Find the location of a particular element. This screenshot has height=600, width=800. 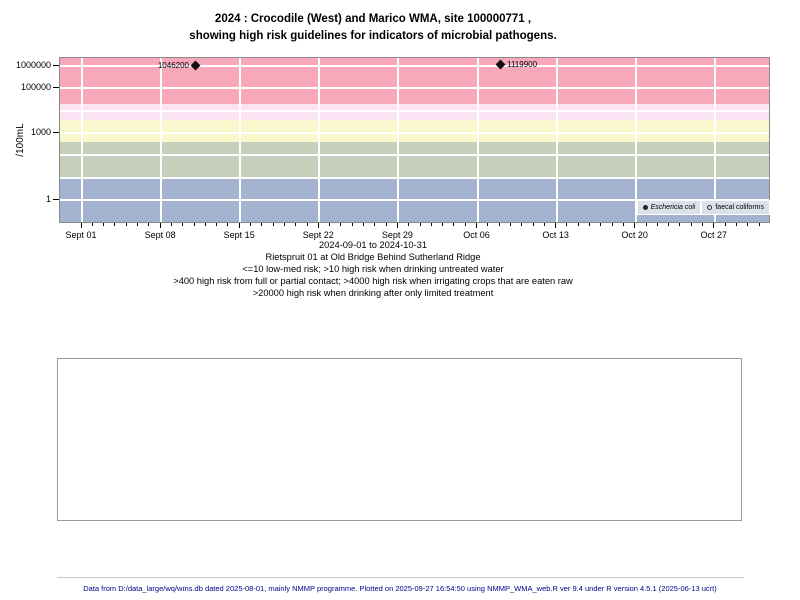

data-point-label: 1046200 is located at coordinates (173, 65).